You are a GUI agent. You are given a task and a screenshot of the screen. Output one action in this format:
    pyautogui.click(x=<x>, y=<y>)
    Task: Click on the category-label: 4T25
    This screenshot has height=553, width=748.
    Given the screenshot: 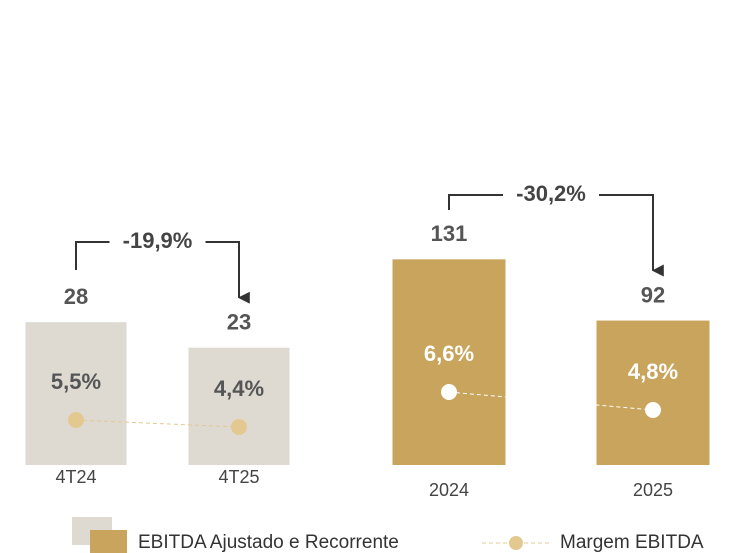 What is the action you would take?
    pyautogui.click(x=238, y=477)
    